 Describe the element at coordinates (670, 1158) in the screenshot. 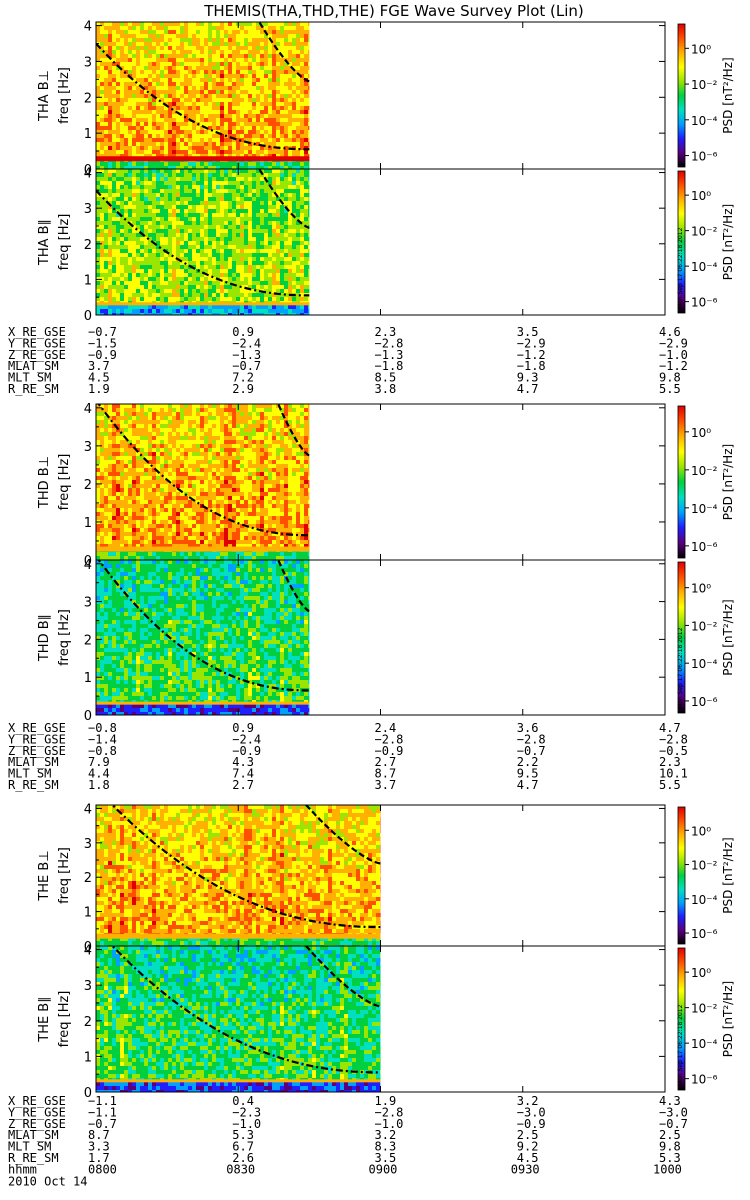

I see `ephemeris-value: 5.3` at that location.